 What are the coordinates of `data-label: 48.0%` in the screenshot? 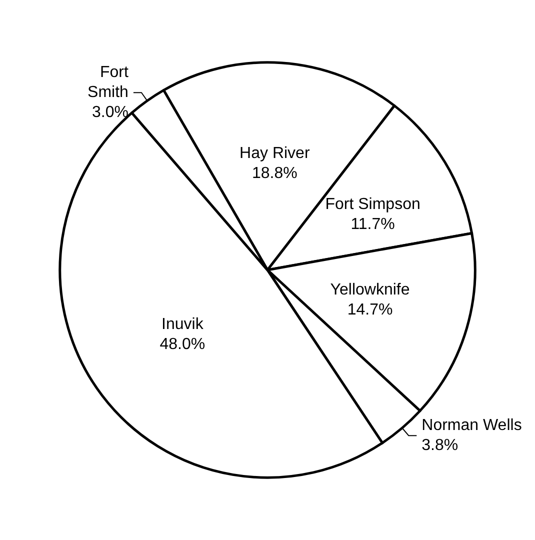 It's located at (183, 345).